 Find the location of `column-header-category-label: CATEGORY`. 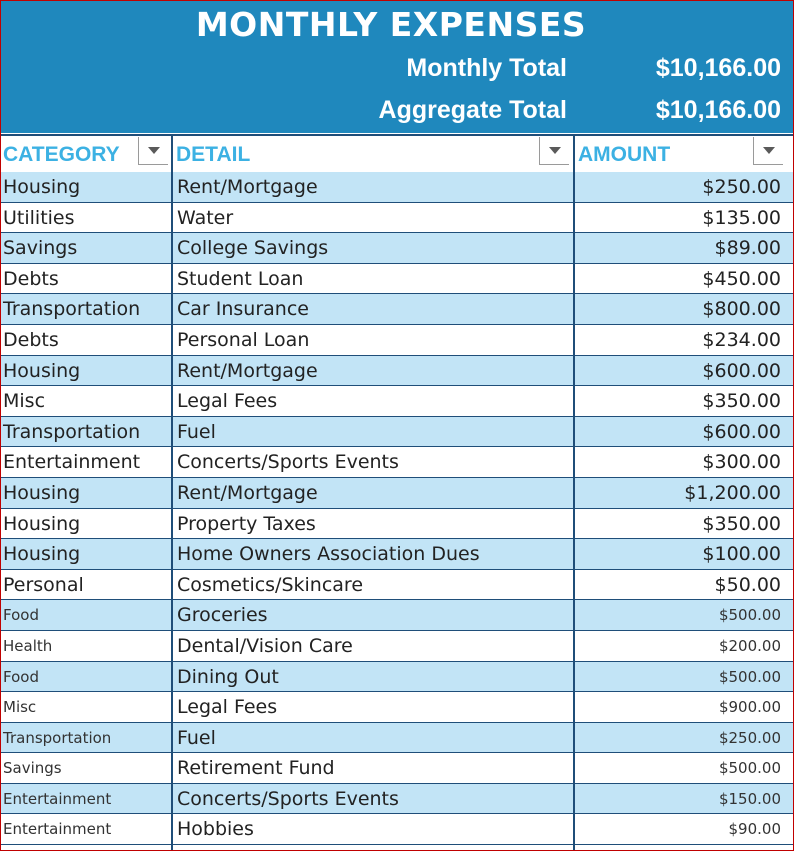

column-header-category-label: CATEGORY is located at coordinates (61, 154).